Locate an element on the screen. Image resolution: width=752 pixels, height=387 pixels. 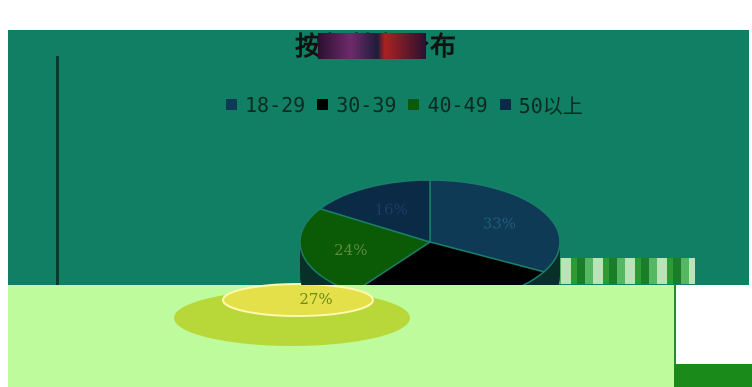
legend-item: 50以上 is located at coordinates (541, 104).